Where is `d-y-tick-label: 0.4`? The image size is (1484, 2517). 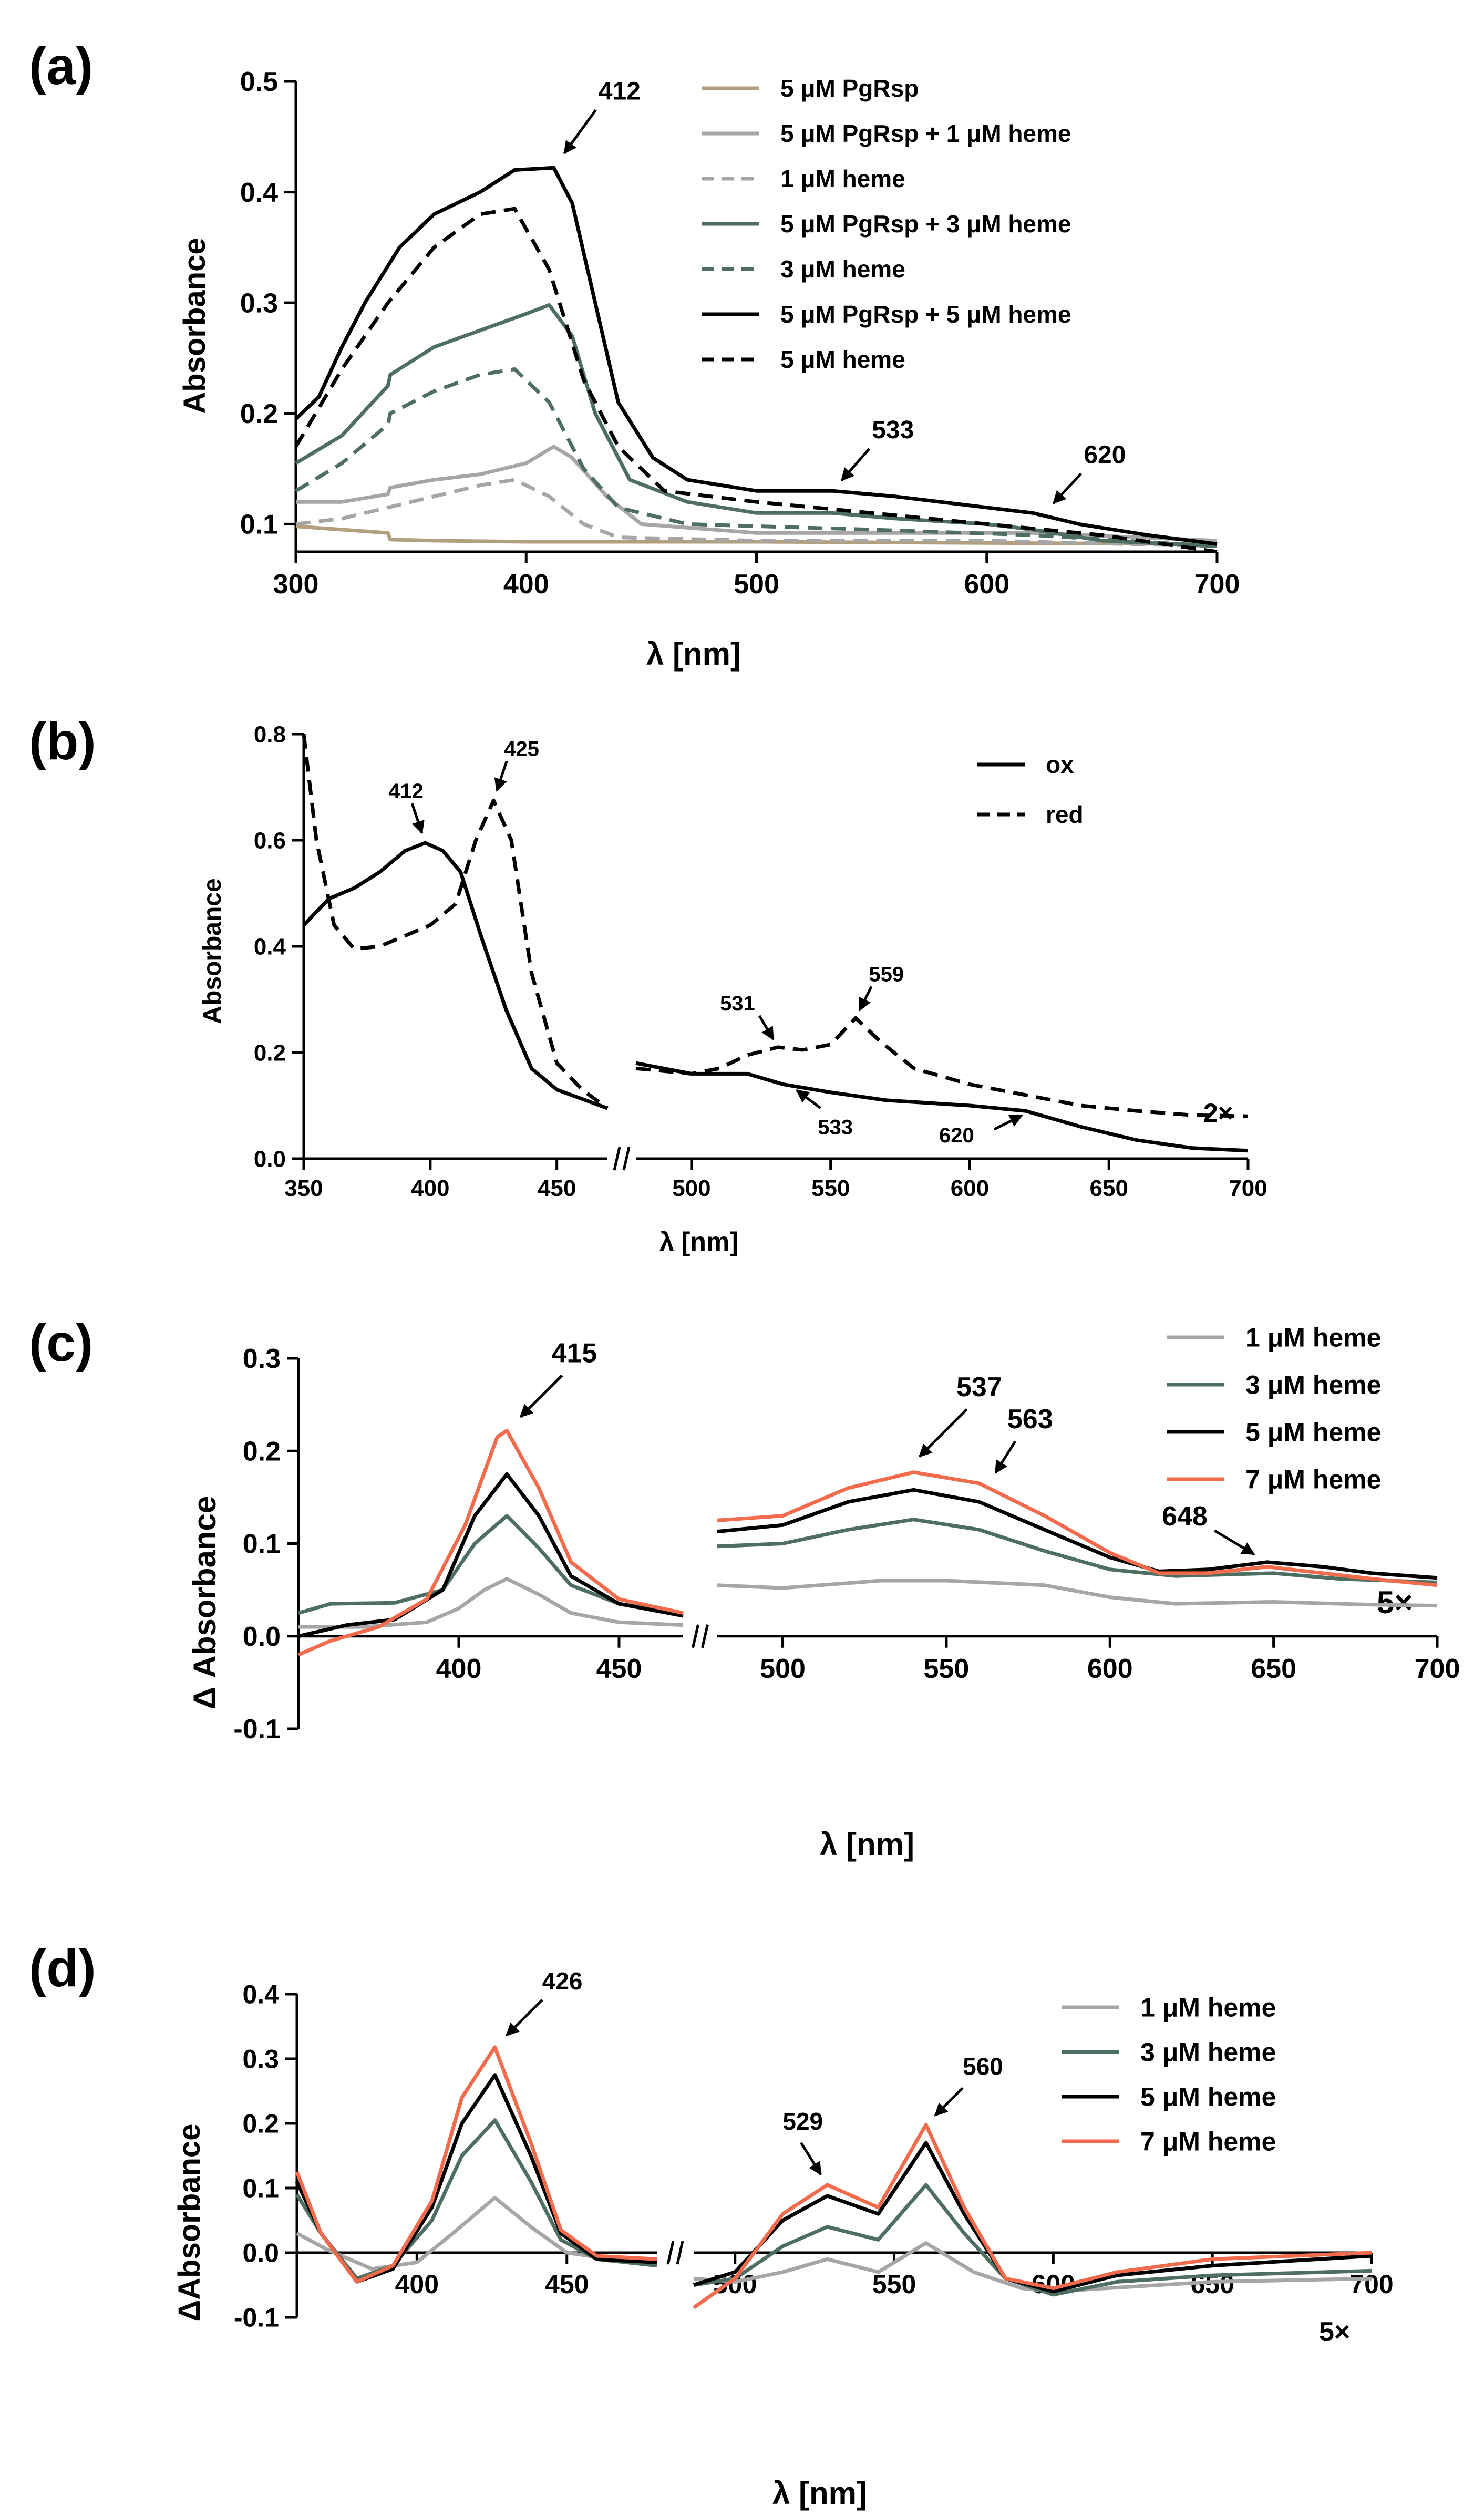
d-y-tick-label: 0.4 is located at coordinates (260, 1994).